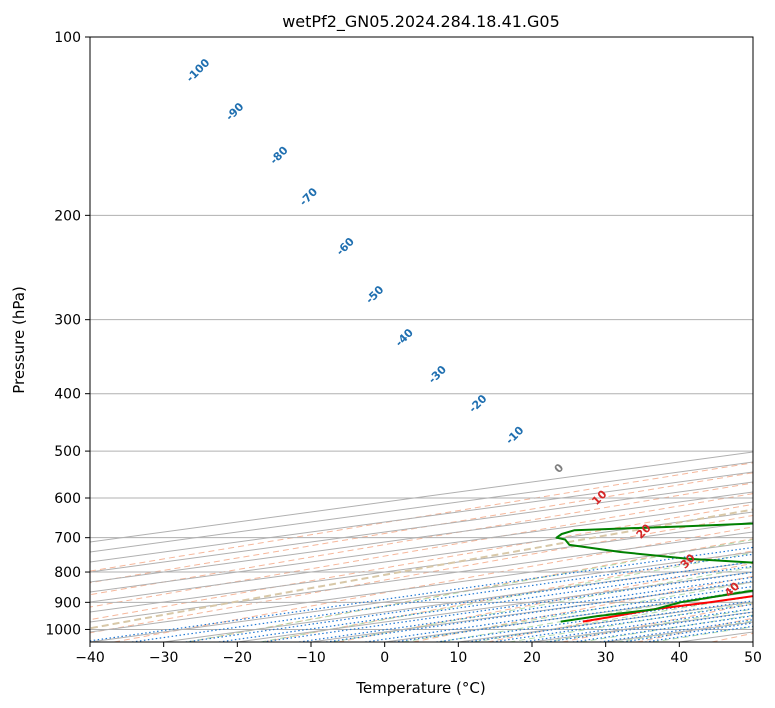  I want to click on y-tick-label: 800, so click(67, 573).